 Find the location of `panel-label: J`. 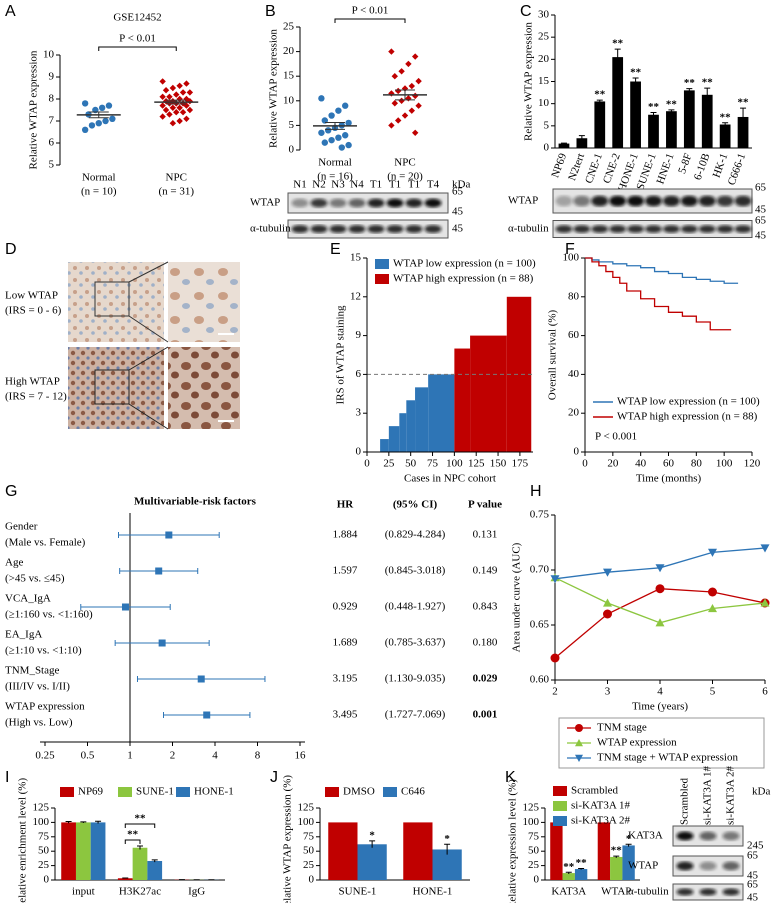

panel-label: J is located at coordinates (274, 777).